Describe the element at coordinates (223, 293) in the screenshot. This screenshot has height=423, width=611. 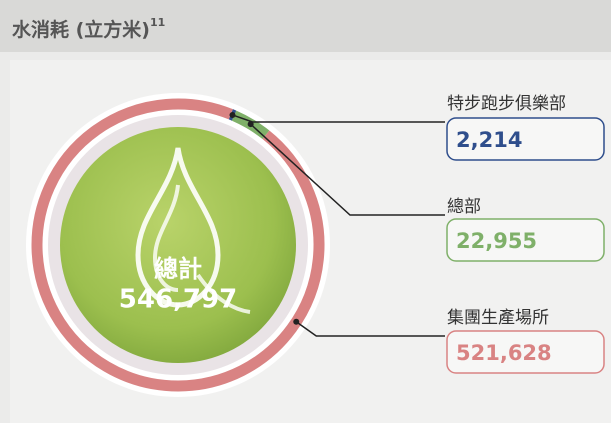
I see `drop-swoosh` at that location.